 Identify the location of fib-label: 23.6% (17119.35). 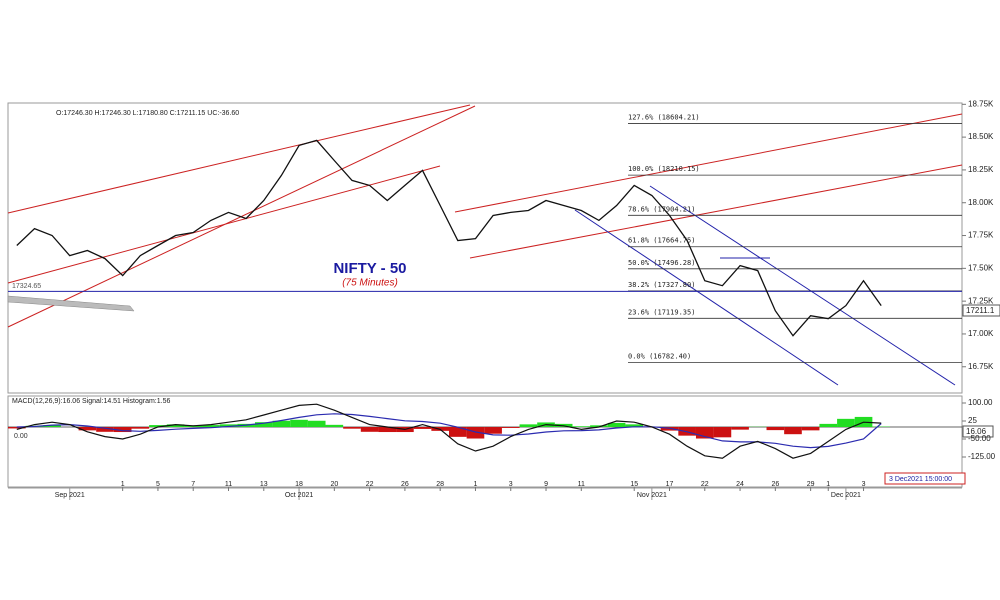
(661, 312).